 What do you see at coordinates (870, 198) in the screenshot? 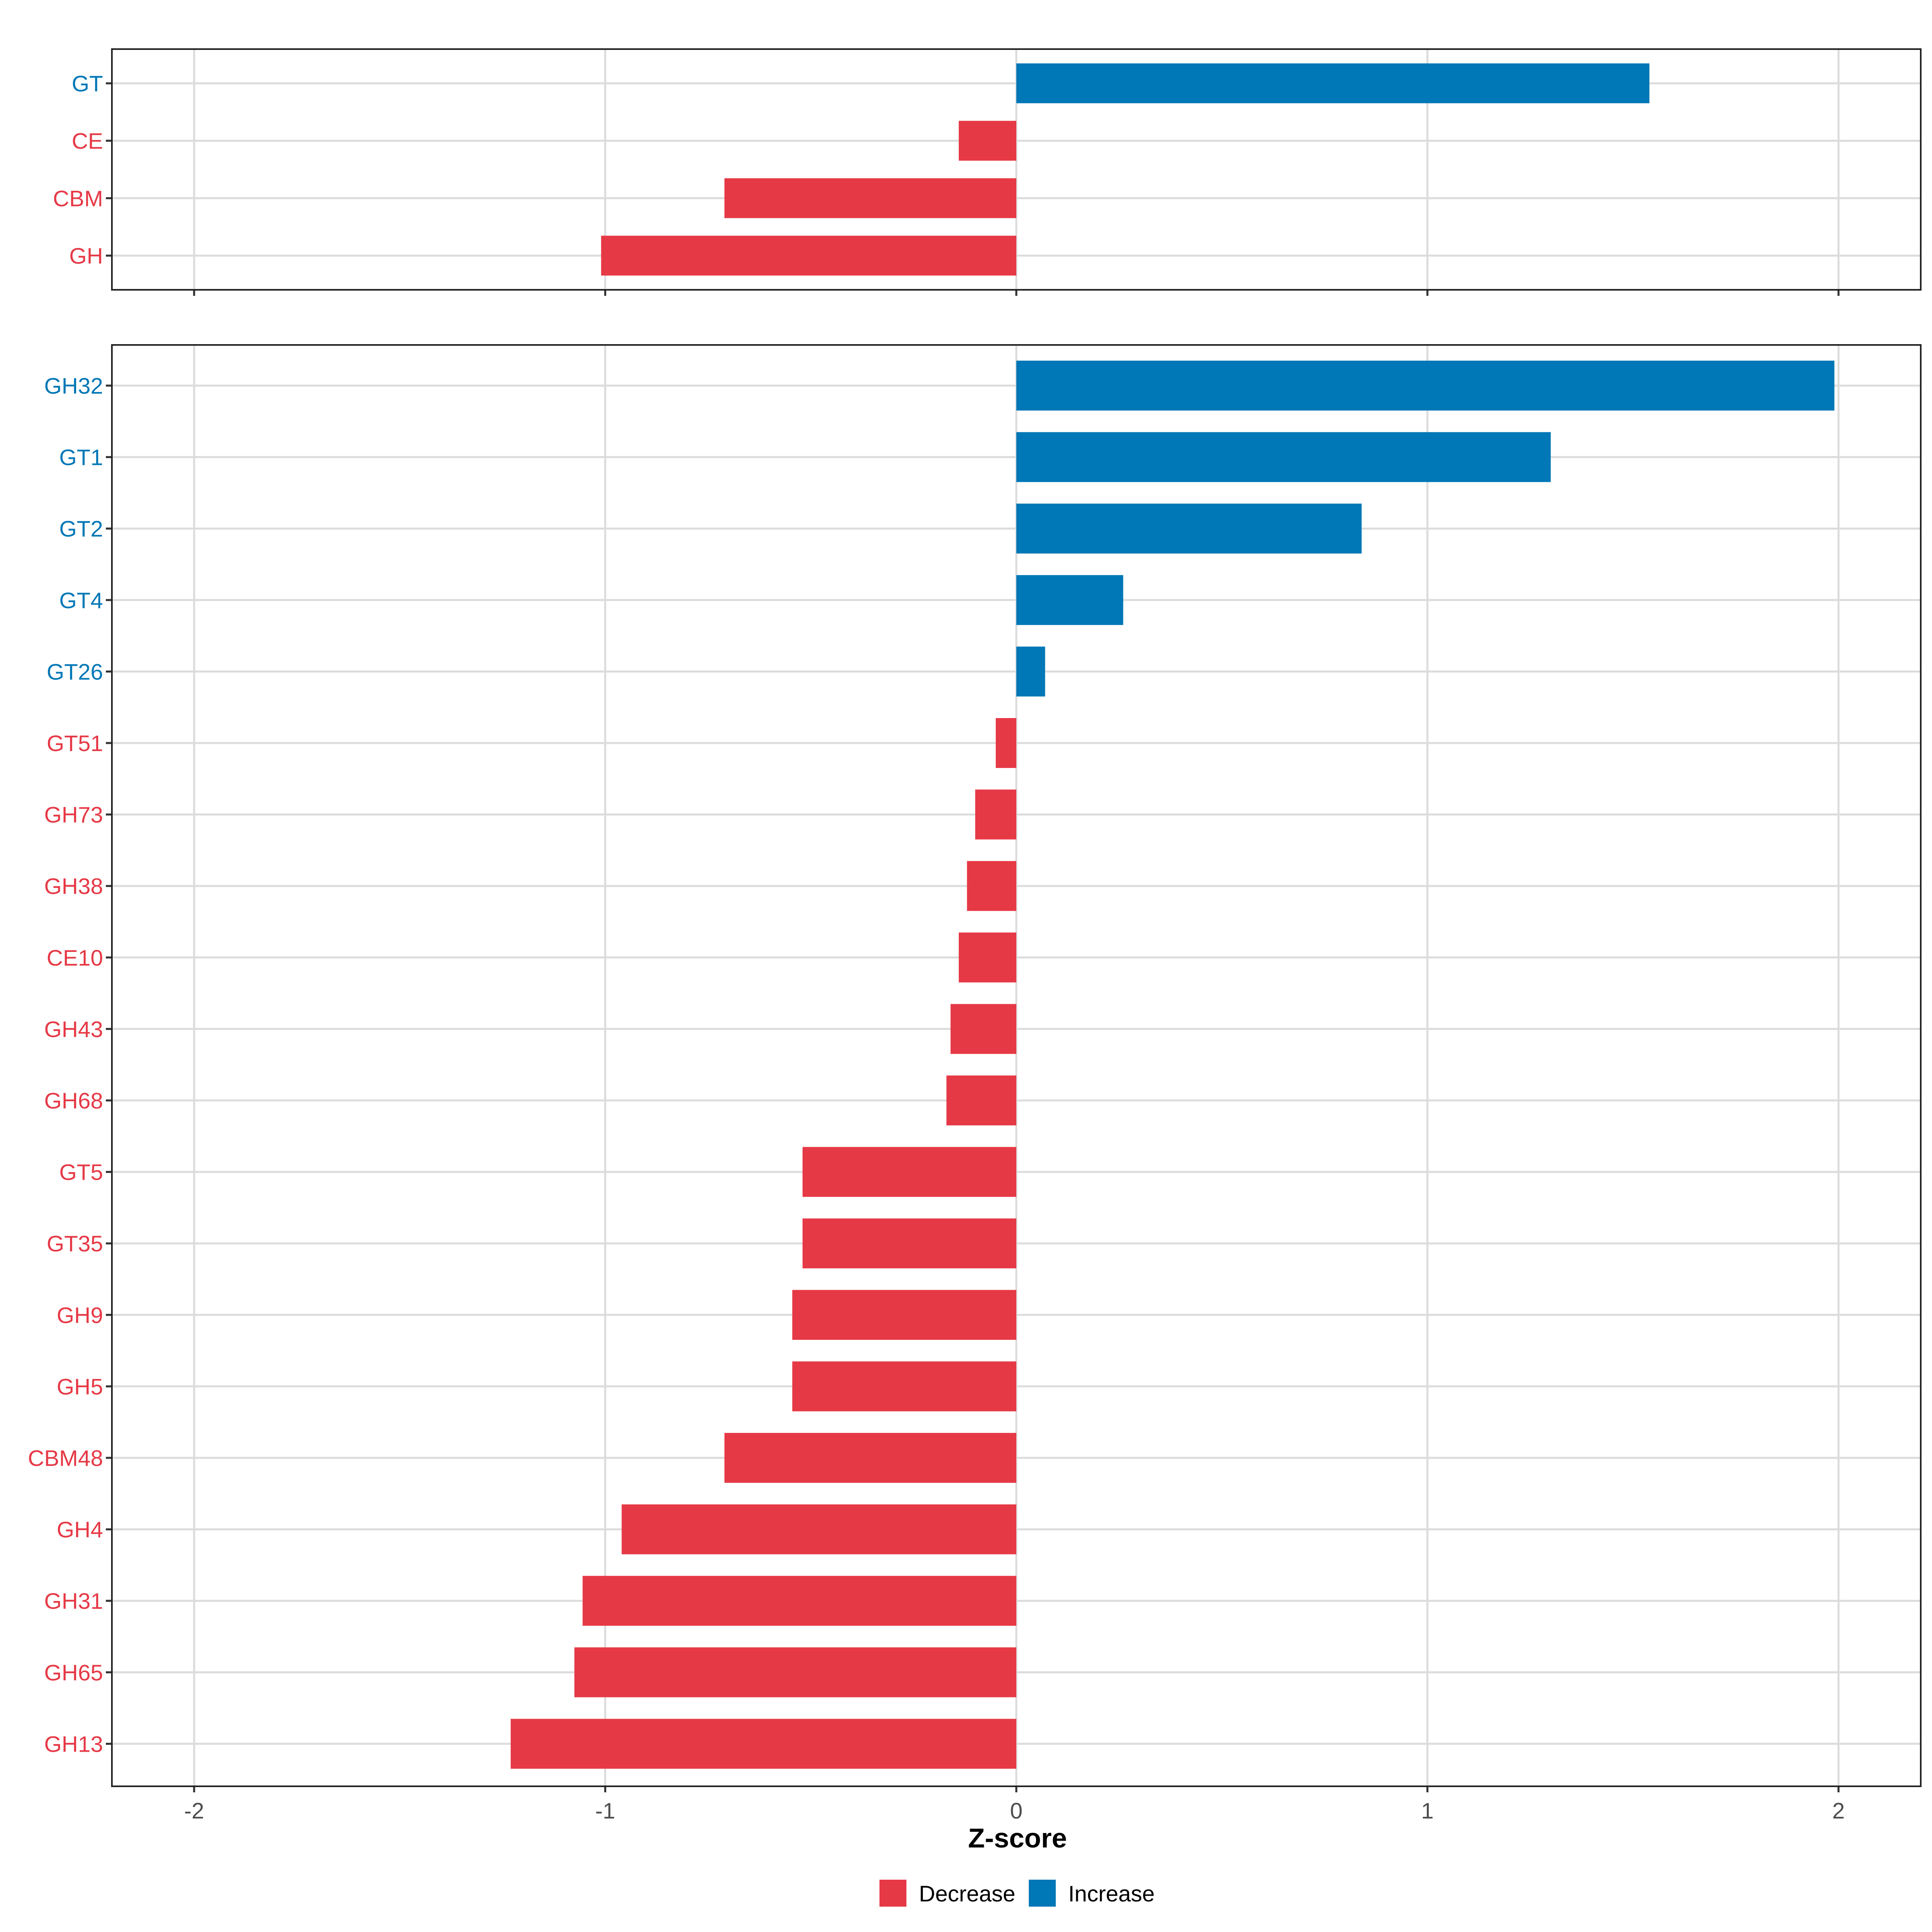
I see `bar-cbm` at bounding box center [870, 198].